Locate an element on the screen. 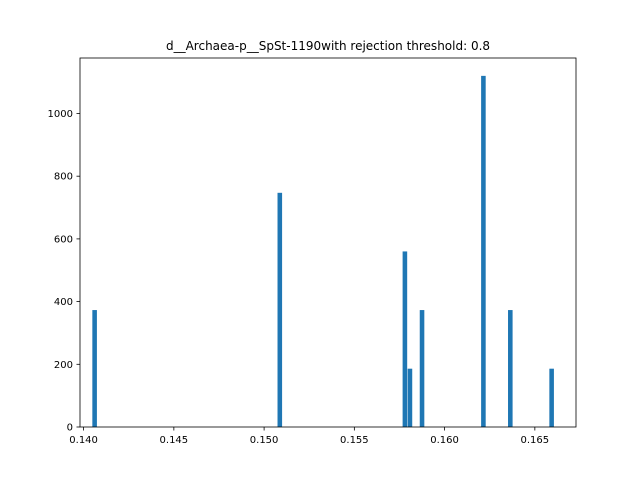 This screenshot has height=480, width=640. x-axis: 0.140 0.145 0.150 0.155 0.160 0.165 is located at coordinates (309, 436).